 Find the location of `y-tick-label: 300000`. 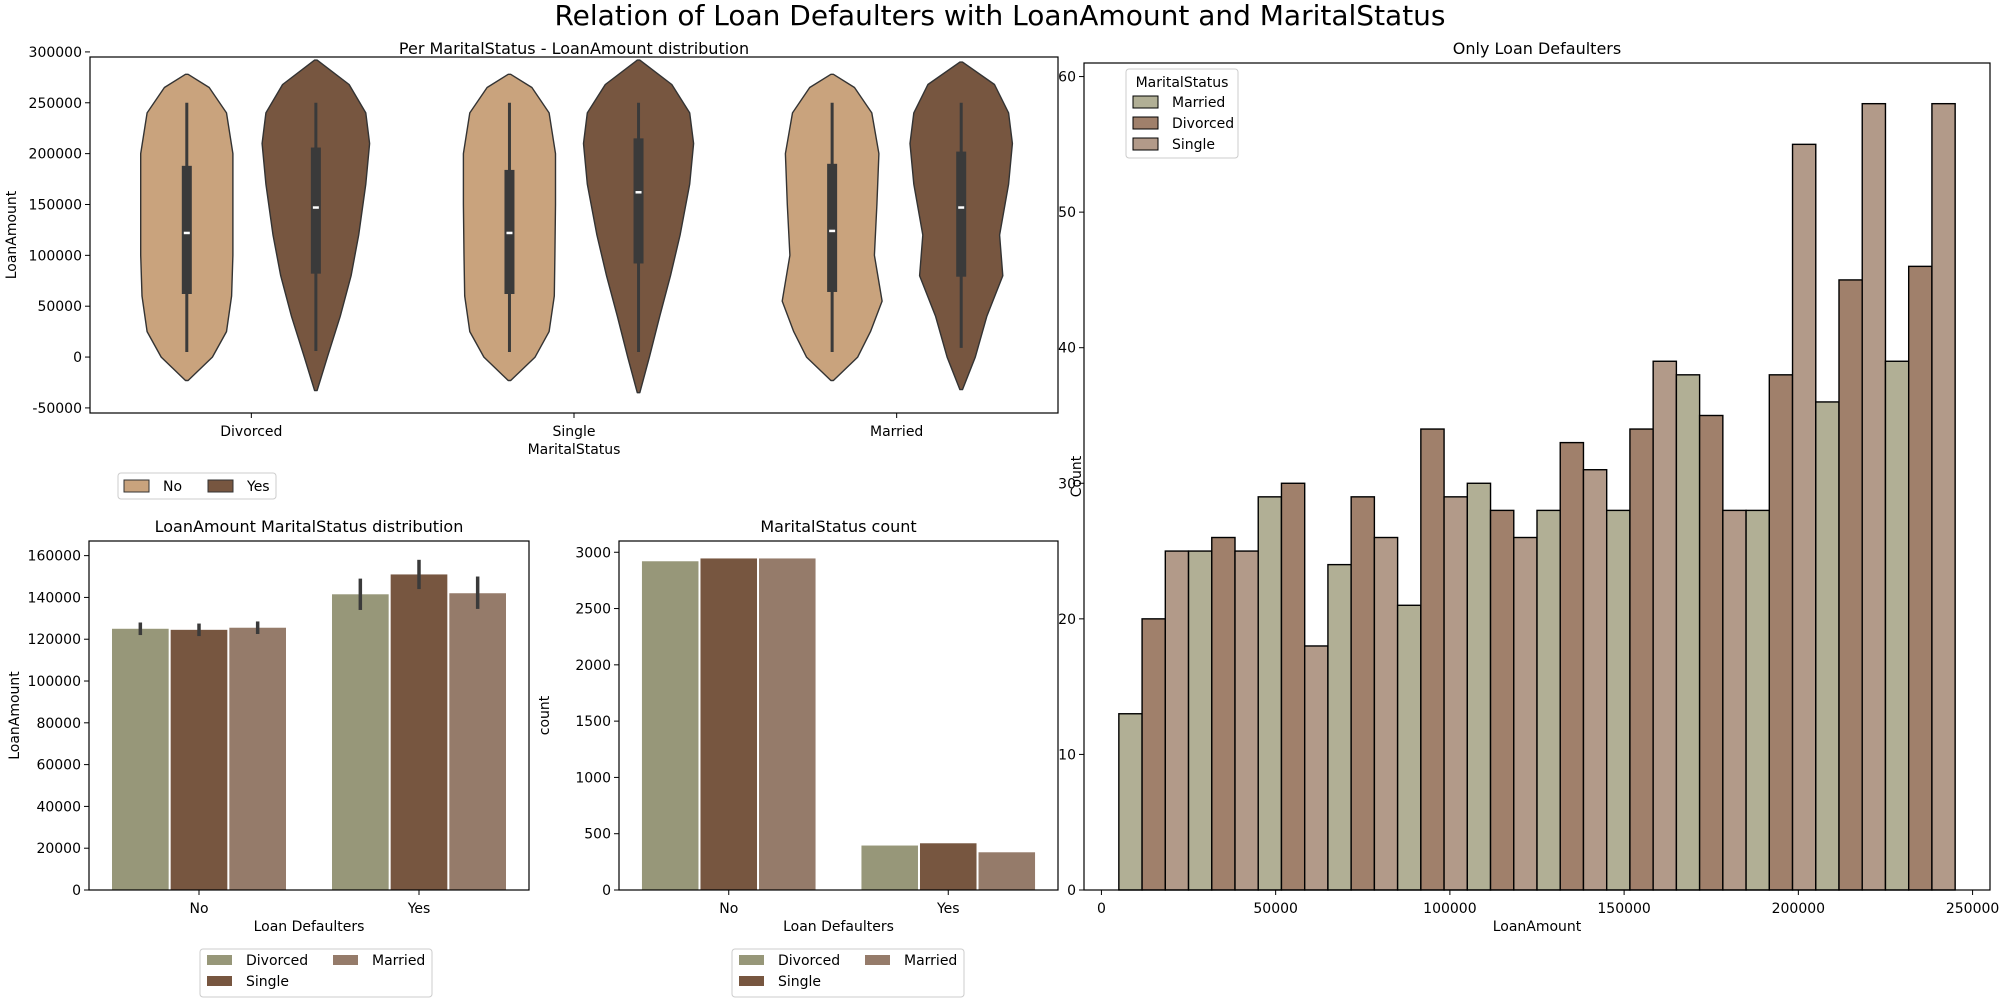

y-tick-label: 300000 is located at coordinates (55, 53).